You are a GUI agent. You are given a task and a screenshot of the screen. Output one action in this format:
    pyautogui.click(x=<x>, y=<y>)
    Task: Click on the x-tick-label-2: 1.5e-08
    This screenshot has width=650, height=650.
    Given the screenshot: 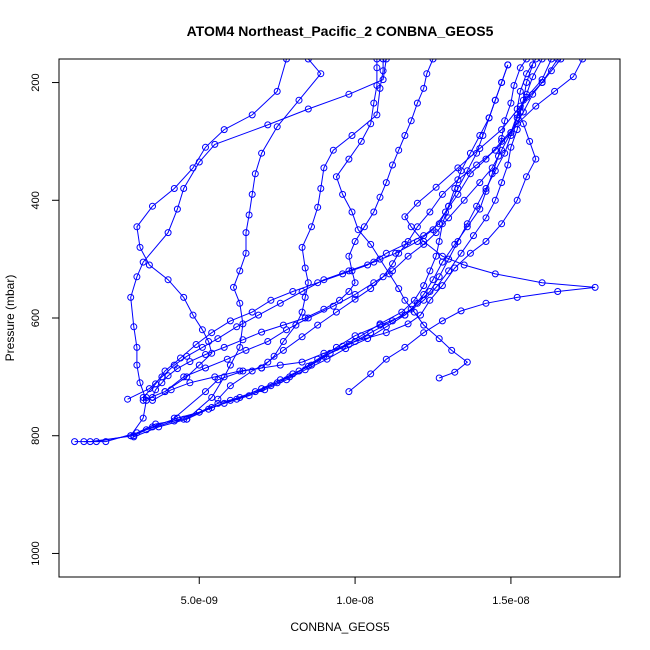 What is the action you would take?
    pyautogui.click(x=510, y=601)
    